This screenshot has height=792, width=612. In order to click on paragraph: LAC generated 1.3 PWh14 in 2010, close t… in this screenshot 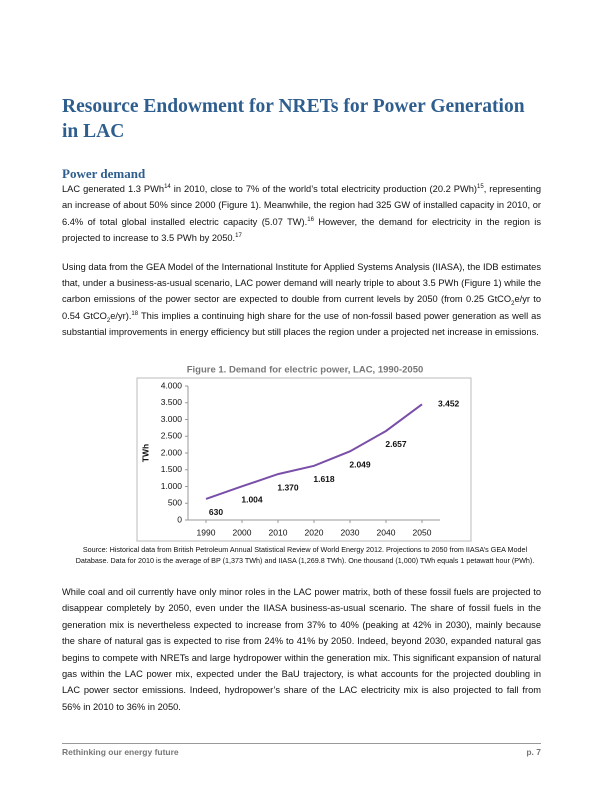, I will do `click(301, 214)`.